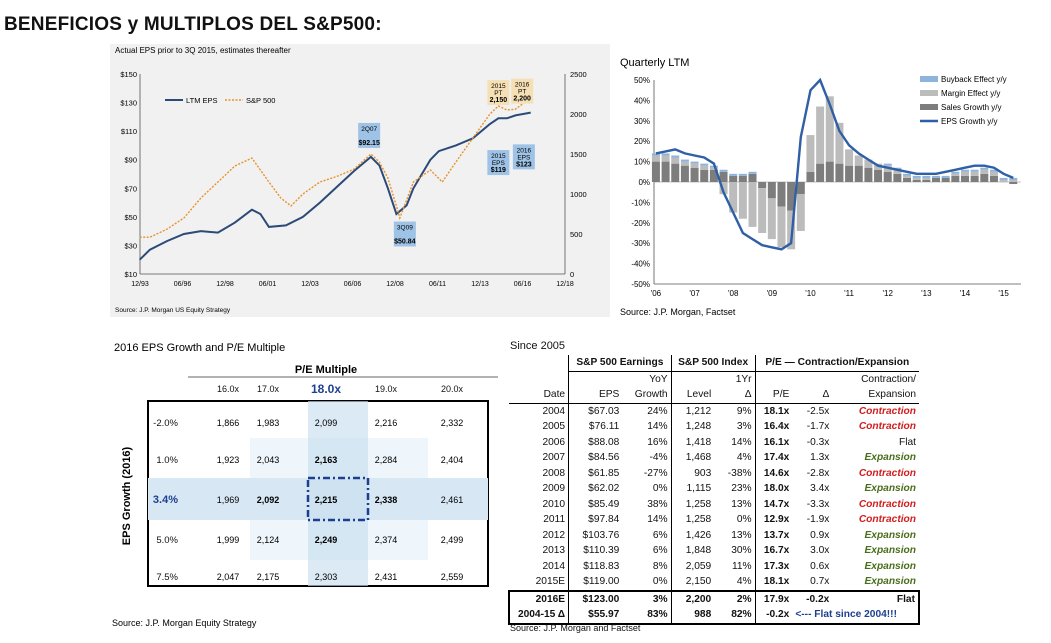 This screenshot has height=643, width=1051. I want to click on legend-label: Sales Growth y/y, so click(971, 107).